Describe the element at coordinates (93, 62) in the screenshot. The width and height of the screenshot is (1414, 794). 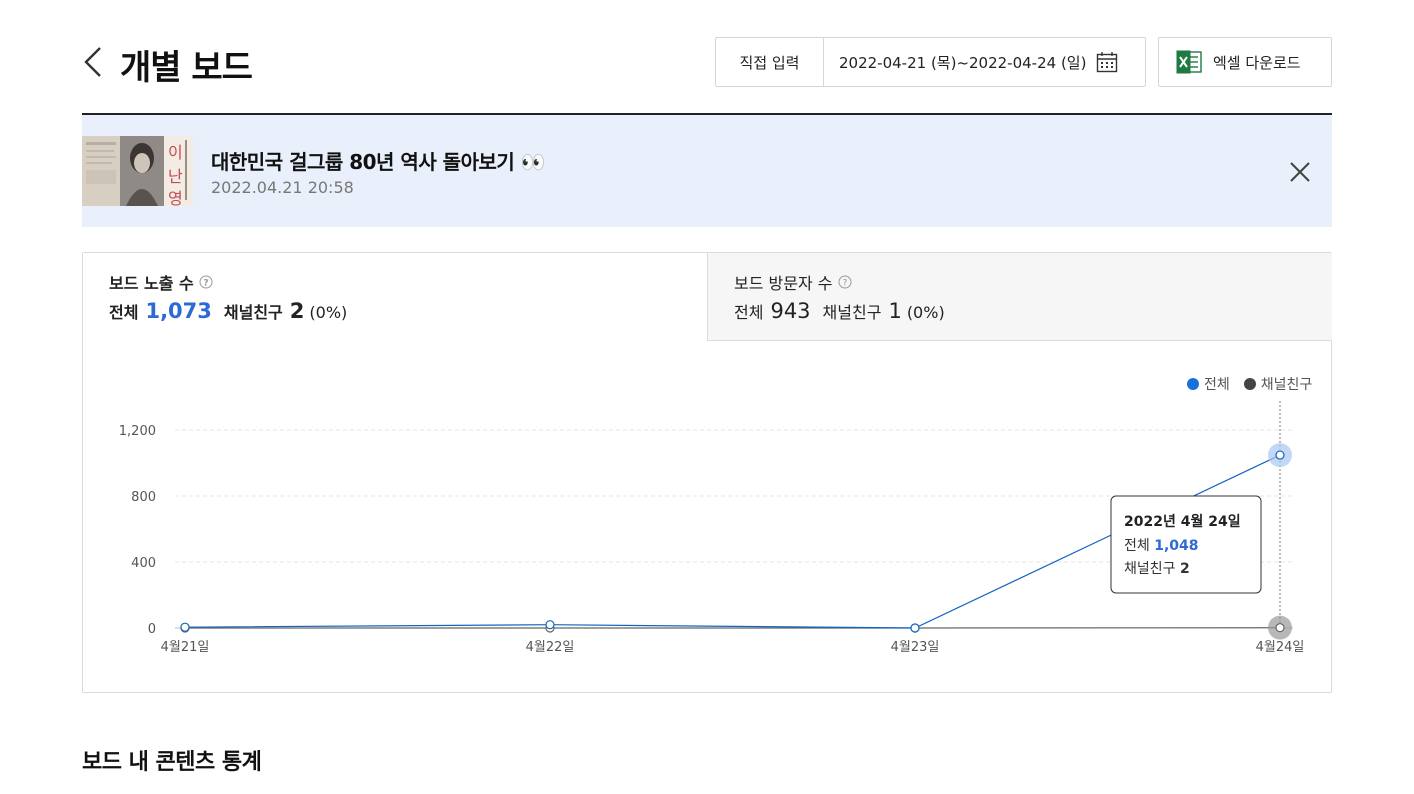
I see `back-arrow-icon` at that location.